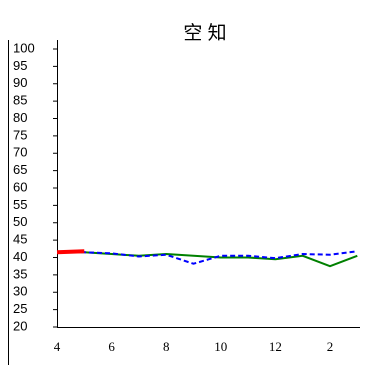 Image resolution: width=371 pixels, height=365 pixels. I want to click on y-tick-label: 85, so click(20, 100).